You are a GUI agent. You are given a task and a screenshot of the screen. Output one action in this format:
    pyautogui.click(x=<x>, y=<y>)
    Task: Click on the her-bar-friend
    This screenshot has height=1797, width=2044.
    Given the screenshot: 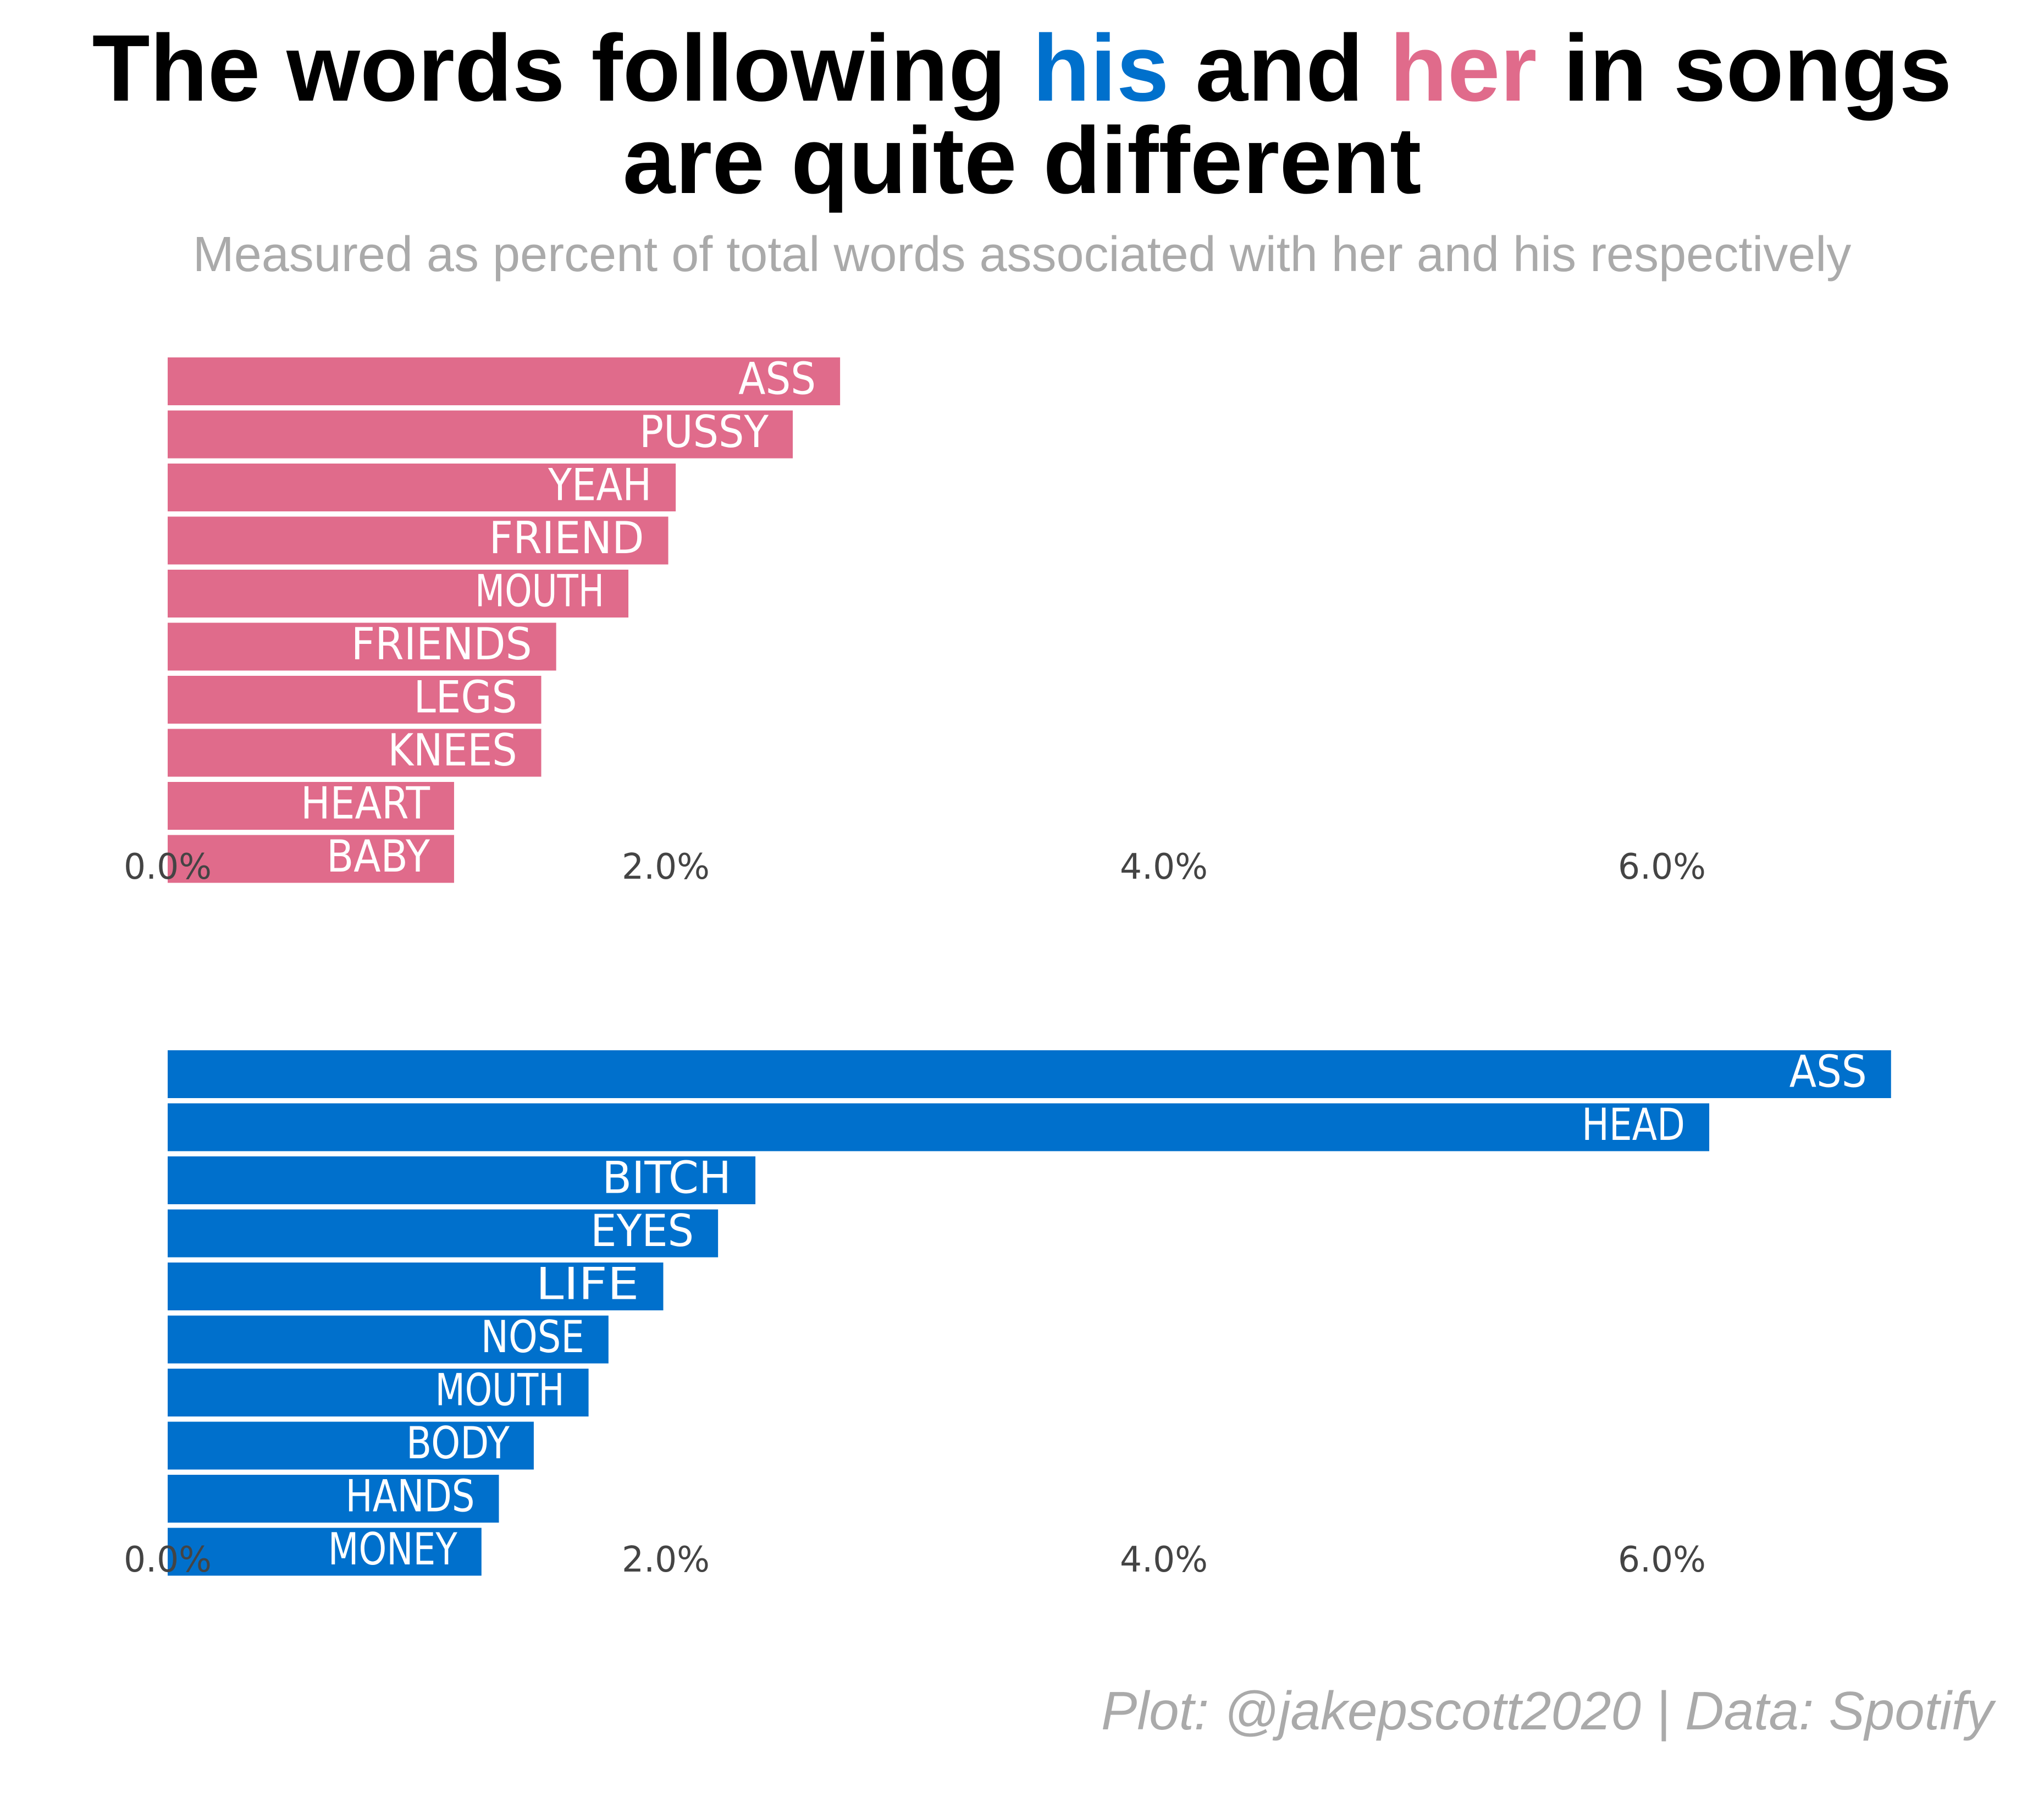 What is the action you would take?
    pyautogui.click(x=418, y=540)
    